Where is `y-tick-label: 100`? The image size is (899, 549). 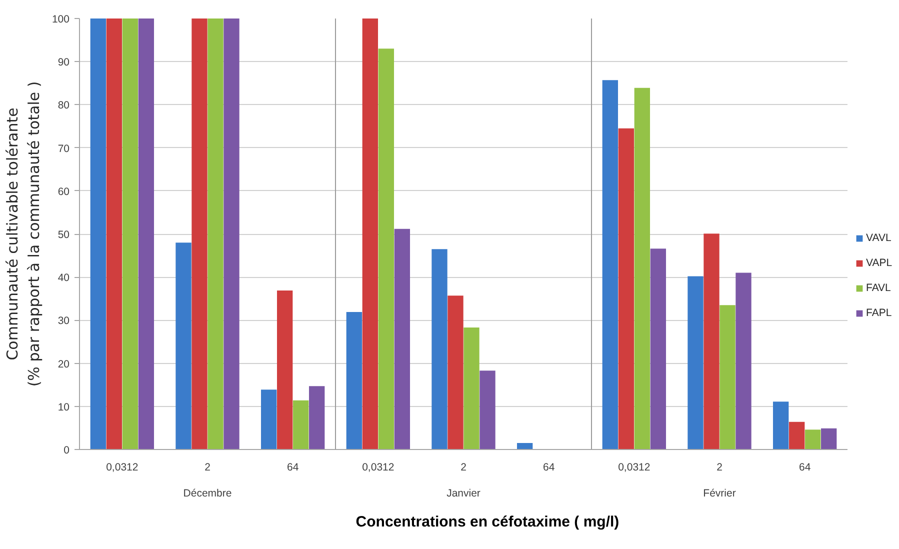 y-tick-label: 100 is located at coordinates (61, 20).